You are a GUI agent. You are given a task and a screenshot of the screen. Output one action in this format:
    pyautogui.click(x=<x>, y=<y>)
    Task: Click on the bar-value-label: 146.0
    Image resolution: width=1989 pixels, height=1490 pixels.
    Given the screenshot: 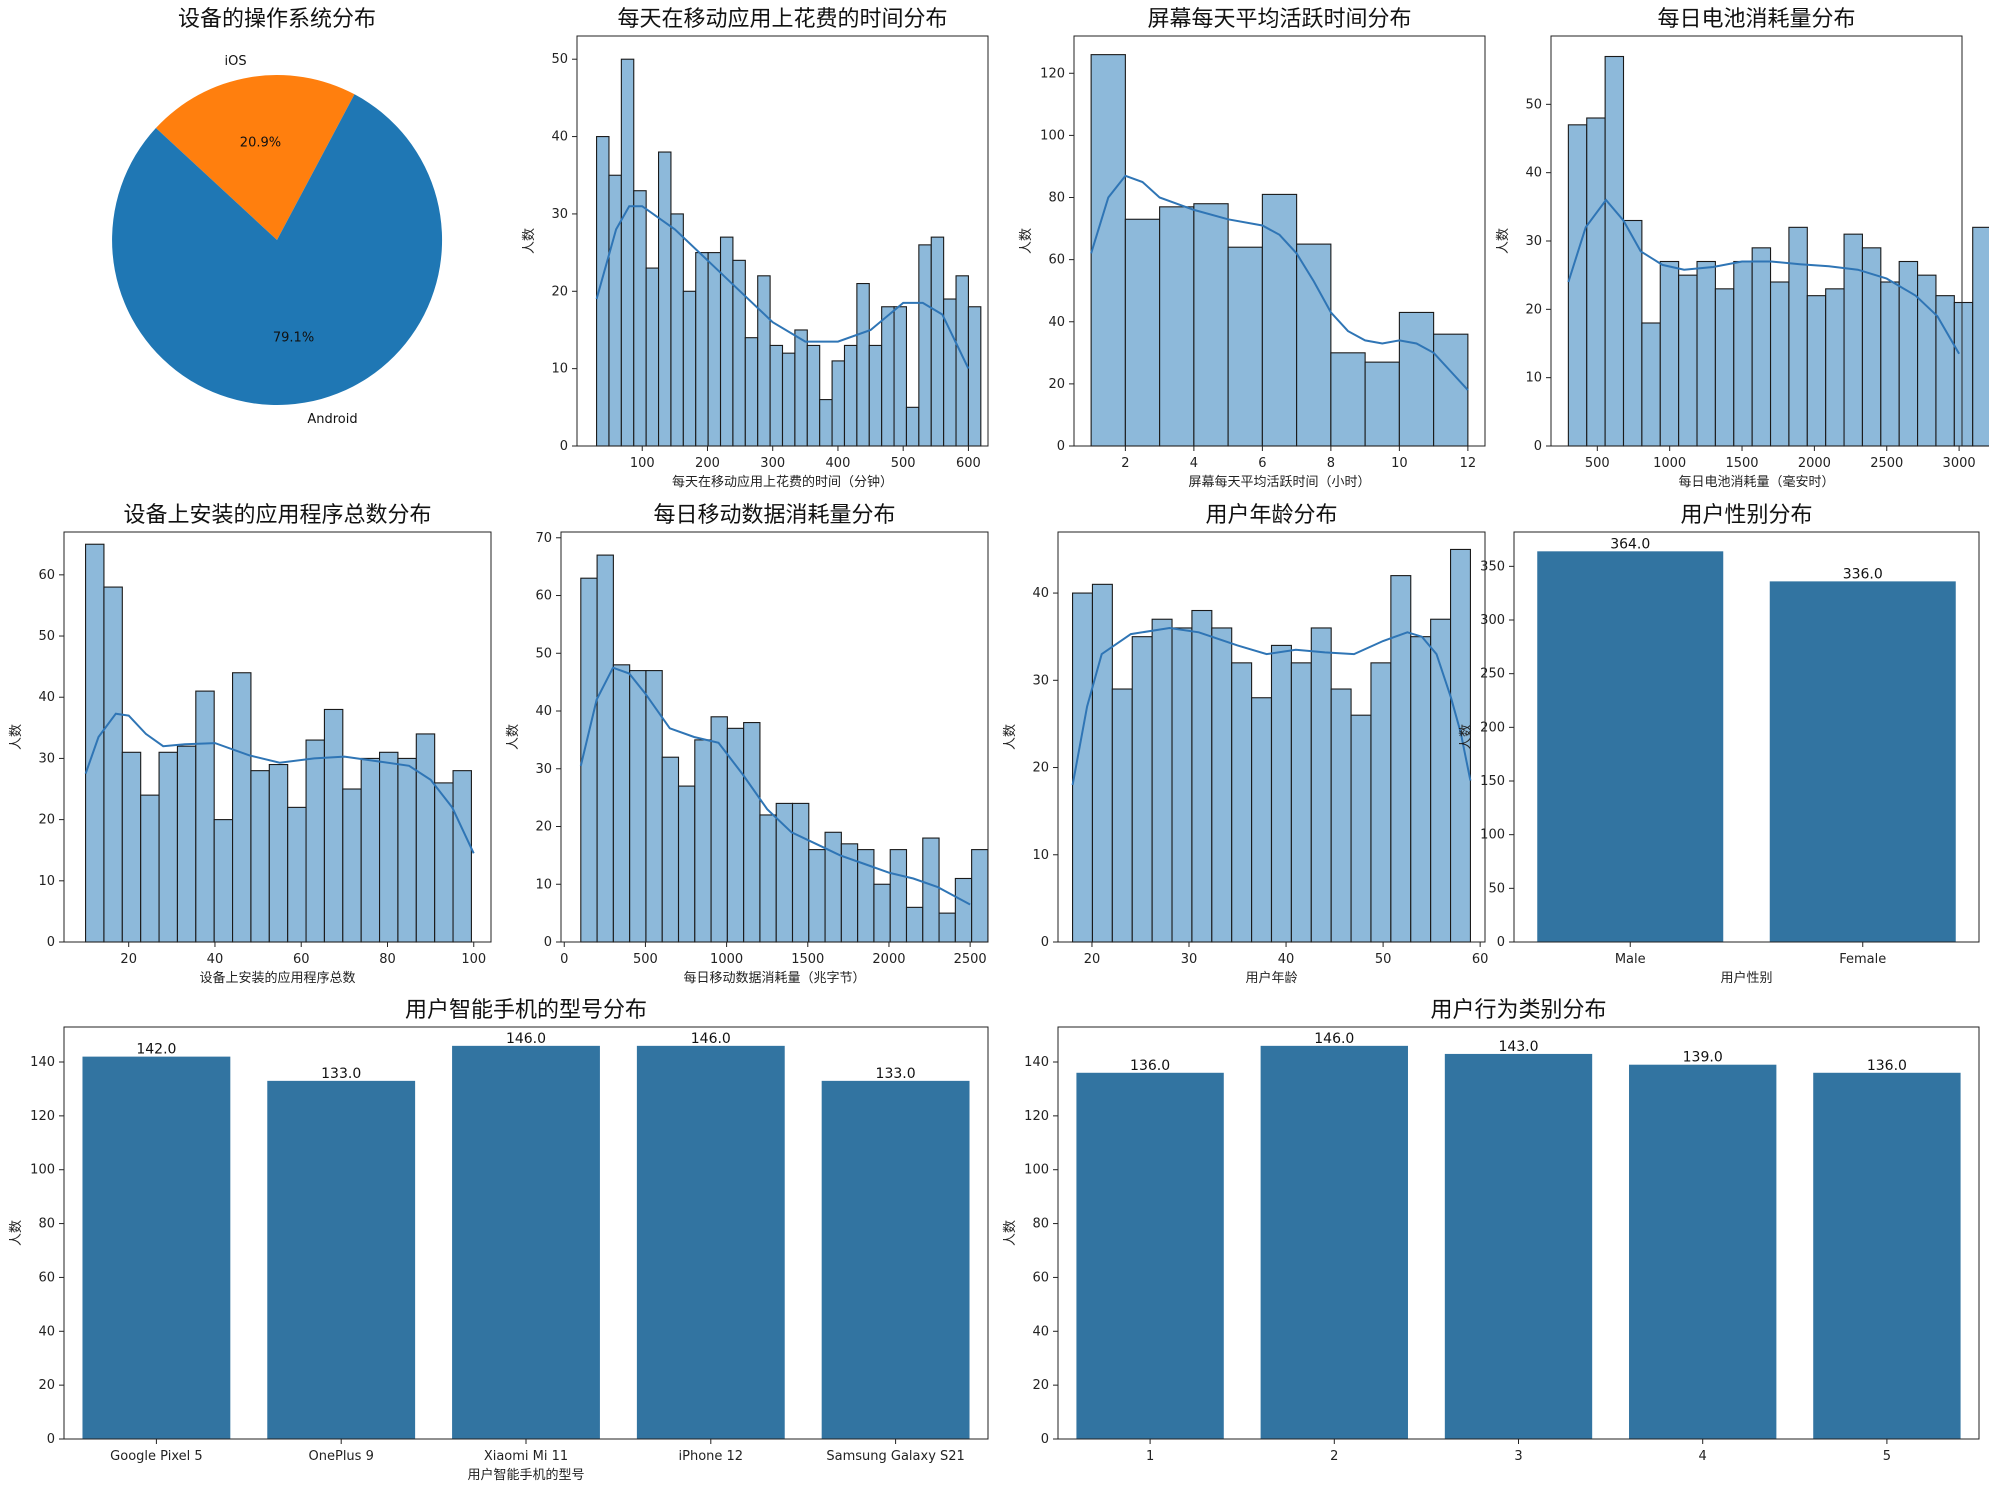 What is the action you would take?
    pyautogui.click(x=526, y=1039)
    